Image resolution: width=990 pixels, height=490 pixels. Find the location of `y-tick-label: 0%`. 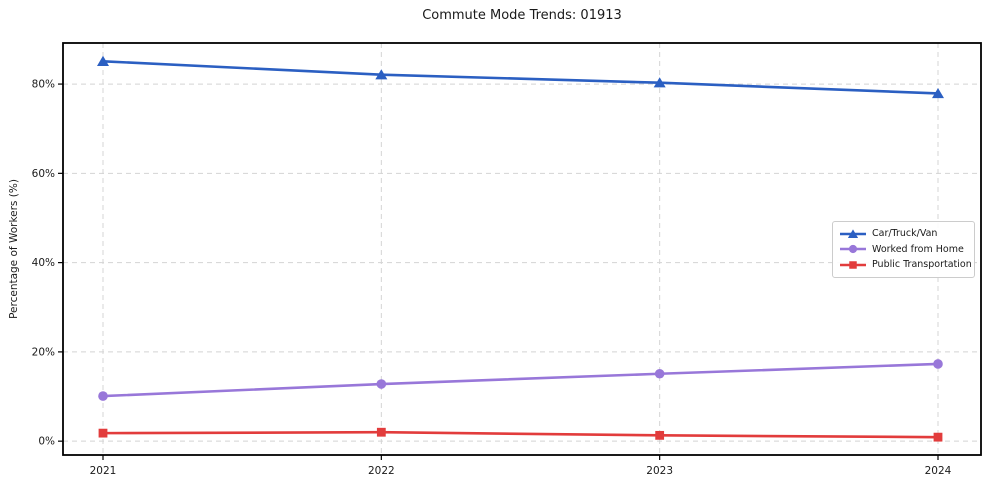

y-tick-label: 0% is located at coordinates (46, 442).